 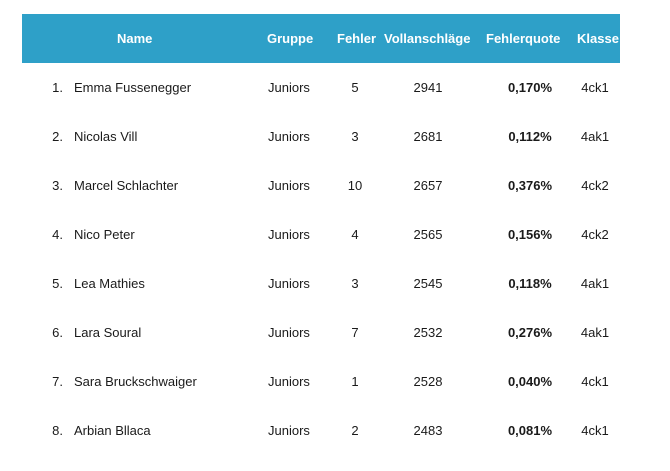 I want to click on name-cell: Nico Peter, so click(x=104, y=234).